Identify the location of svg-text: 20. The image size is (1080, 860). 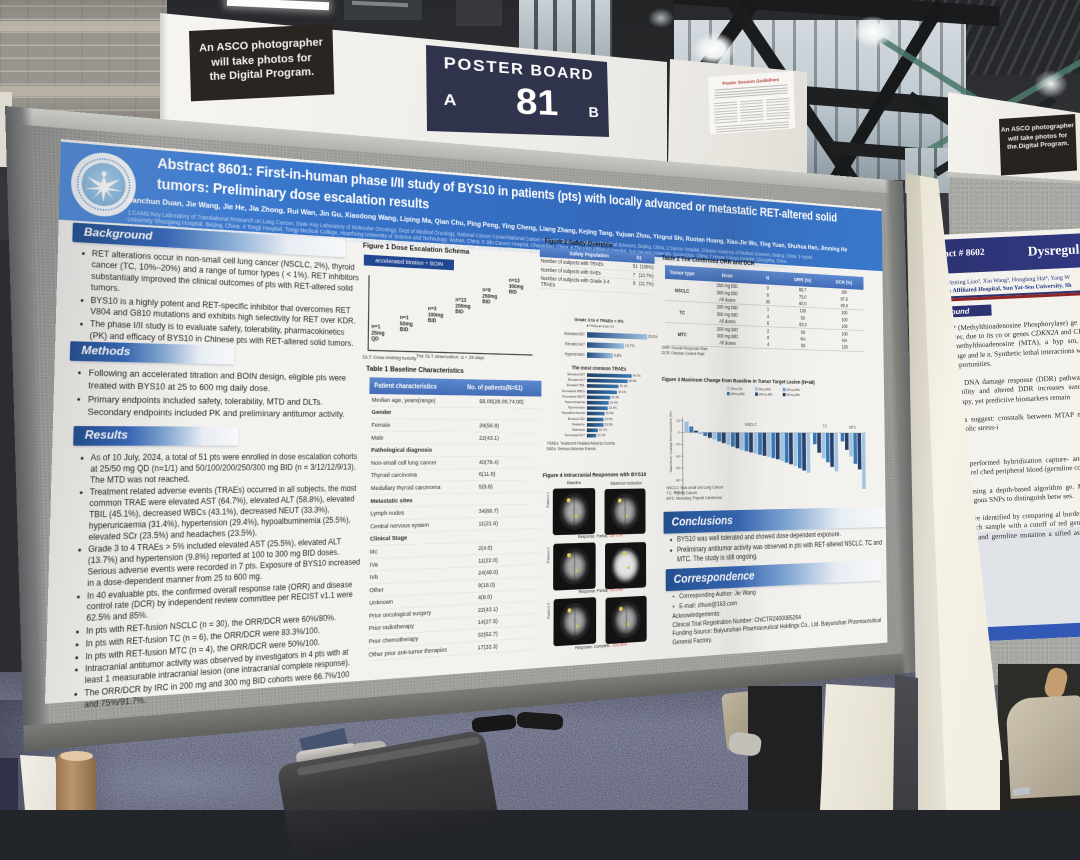
(678, 420).